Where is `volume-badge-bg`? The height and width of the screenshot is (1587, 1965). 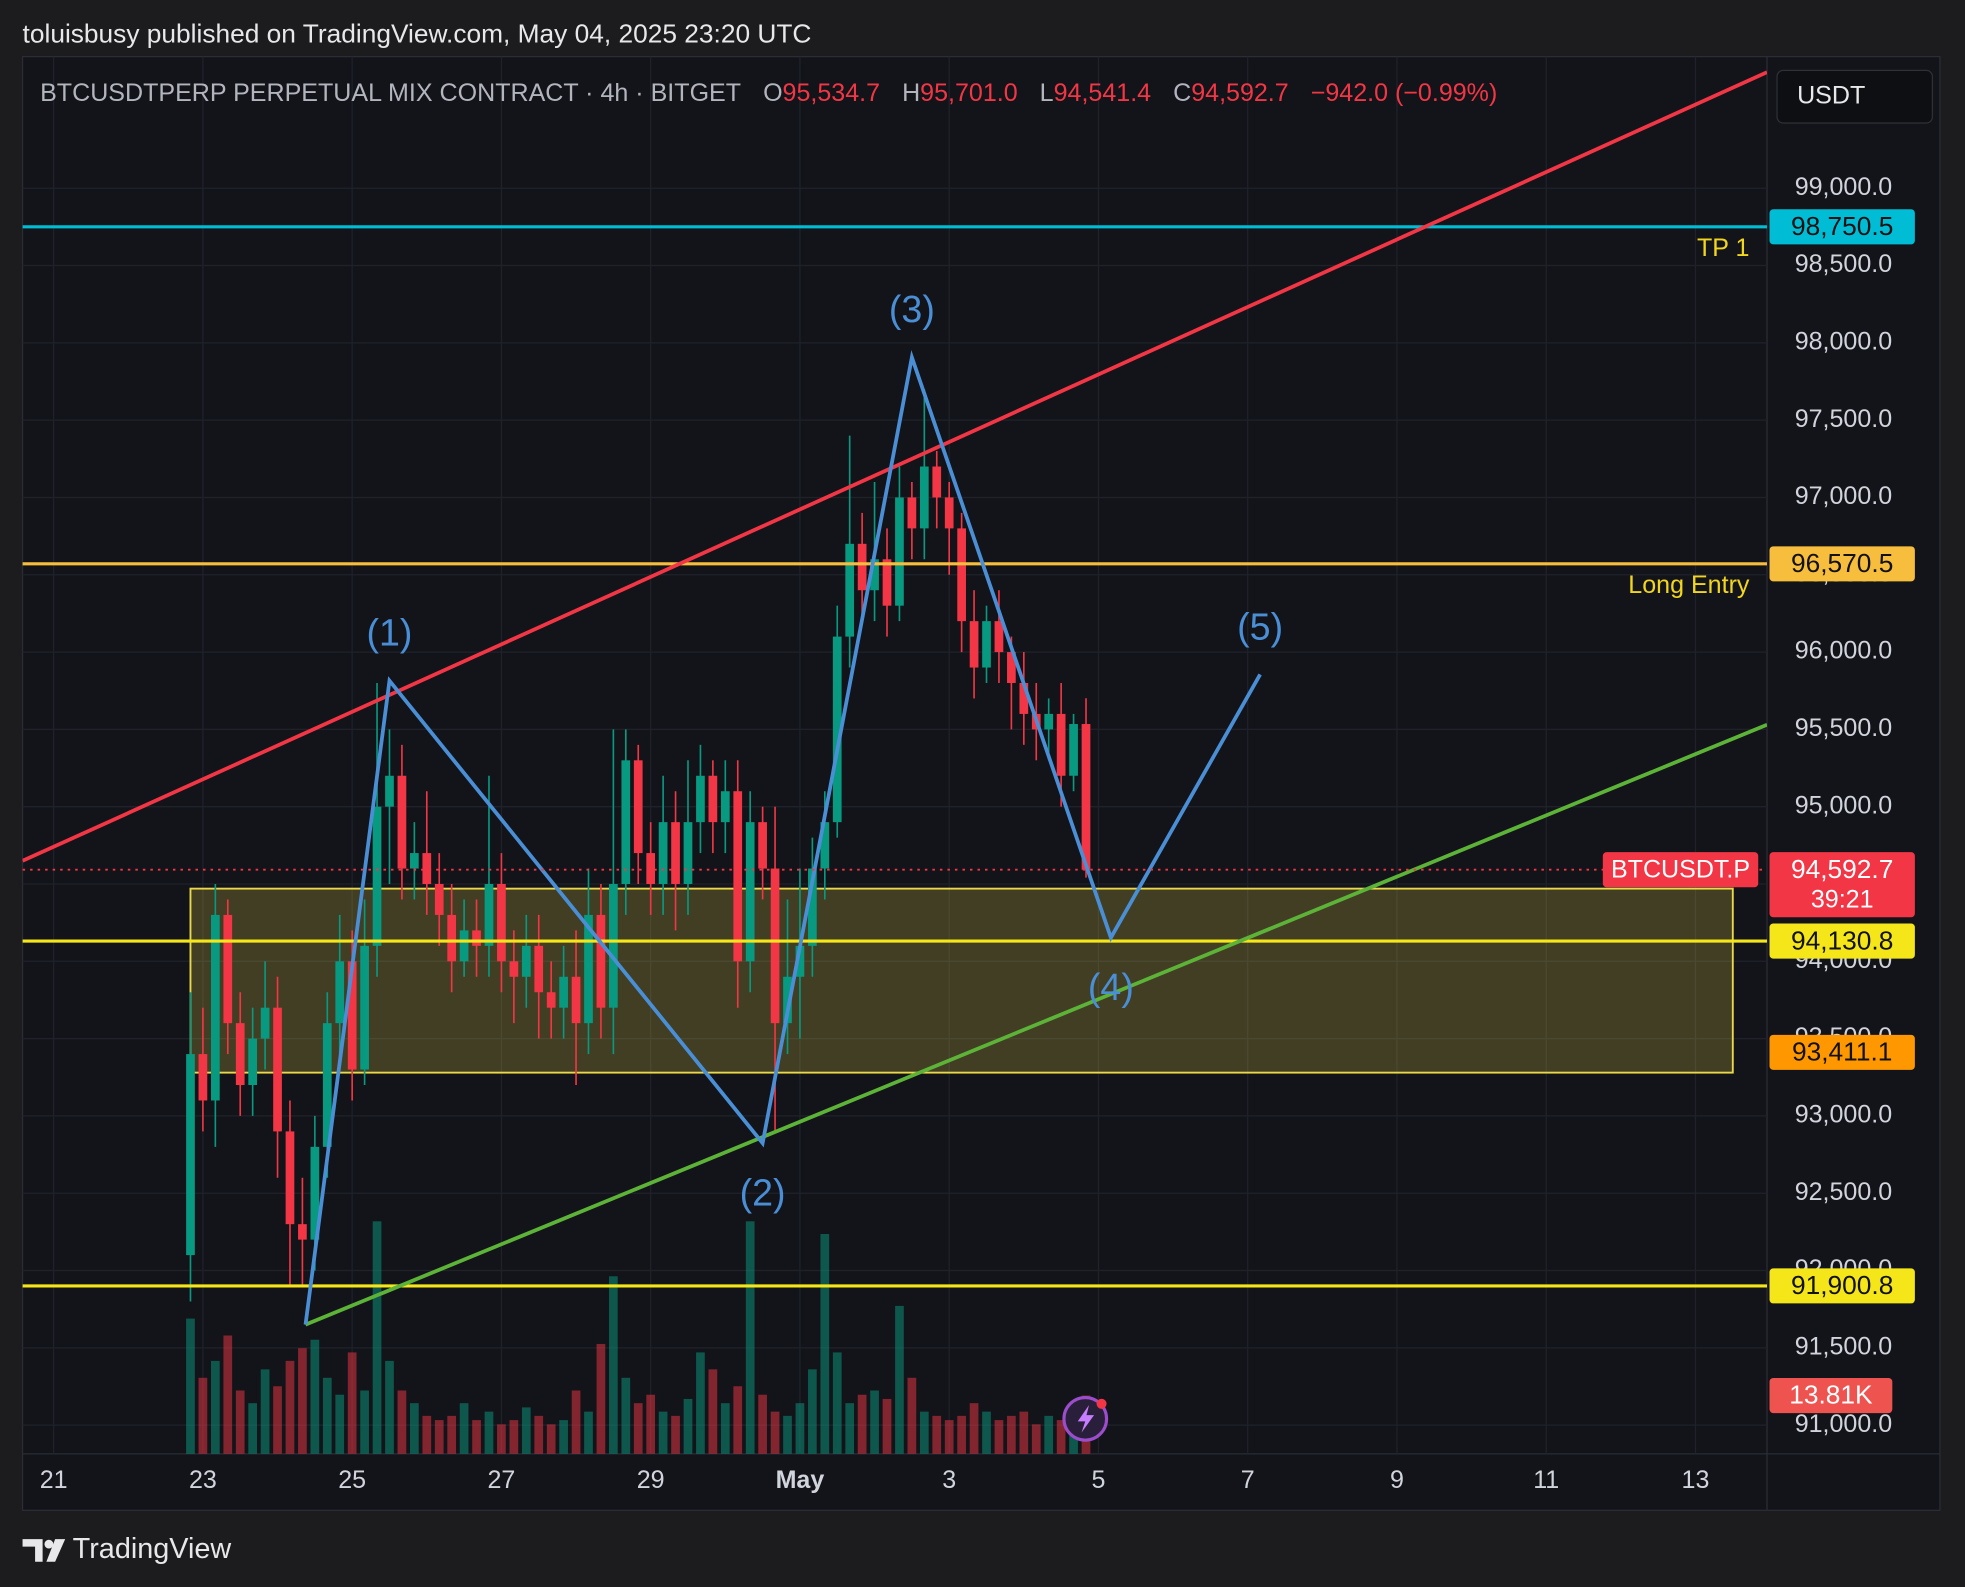 volume-badge-bg is located at coordinates (1831, 1395).